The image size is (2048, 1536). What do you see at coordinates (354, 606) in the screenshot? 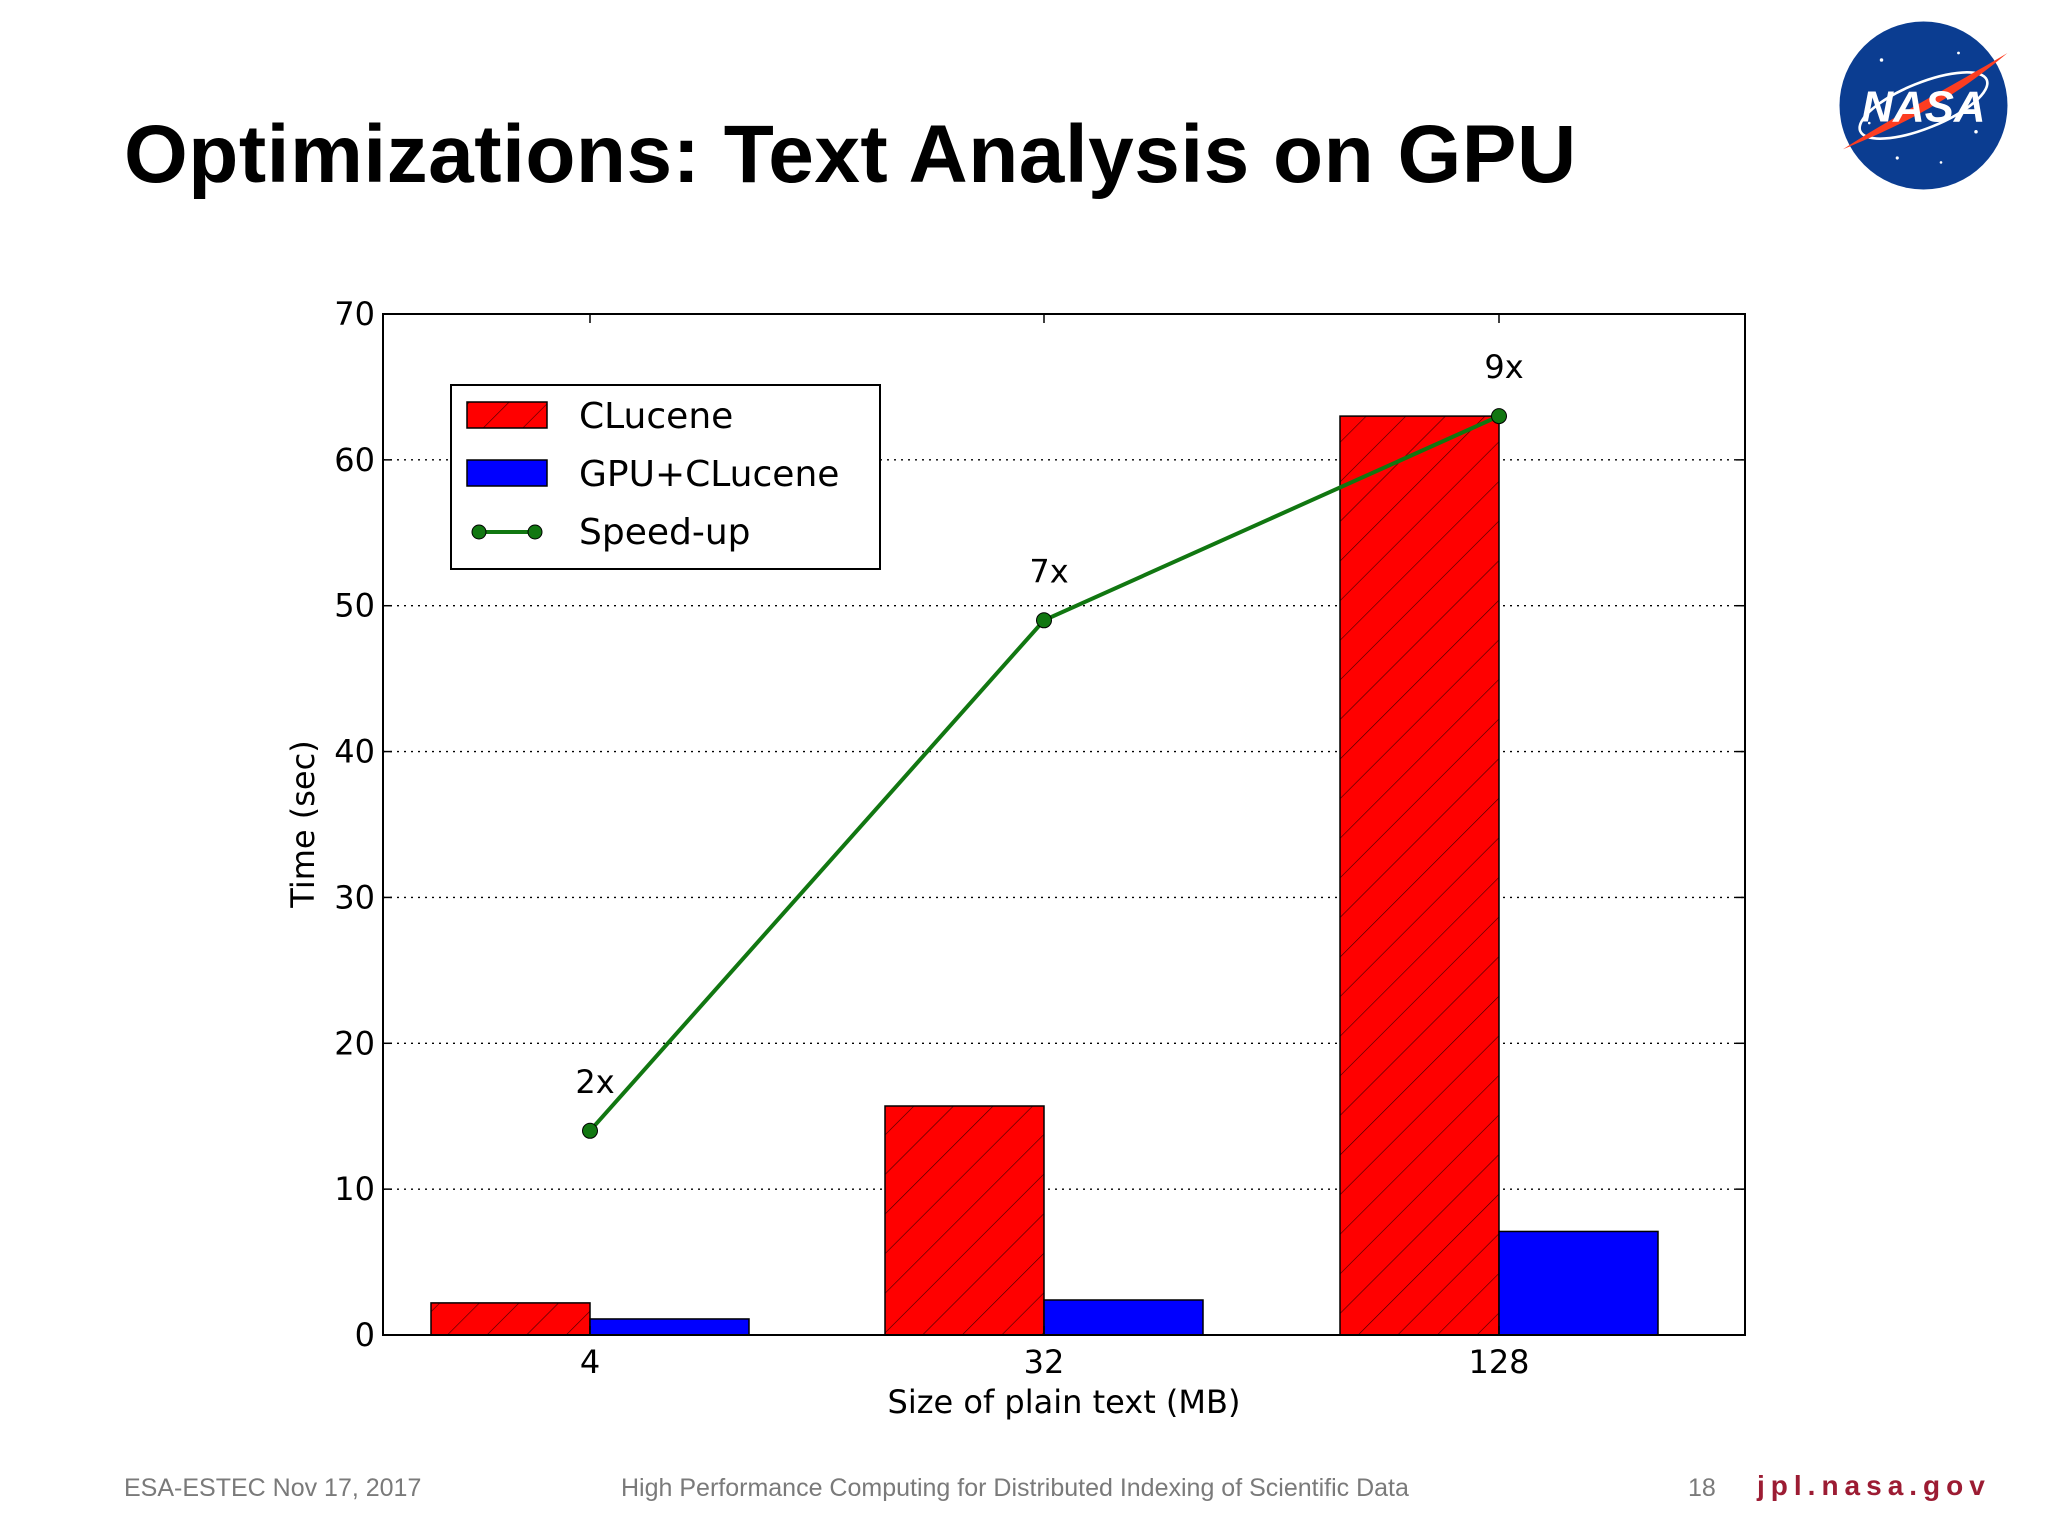
I see `y-tick-label-50: 50` at bounding box center [354, 606].